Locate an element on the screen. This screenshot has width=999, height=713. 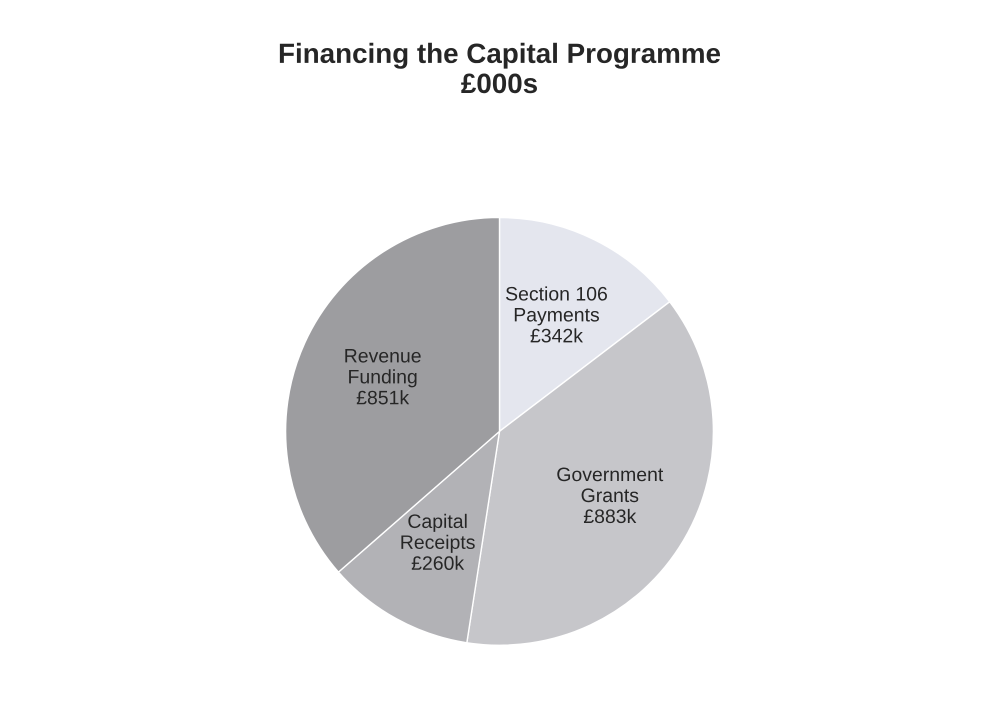
slice-label: Government Grants is located at coordinates (610, 484).